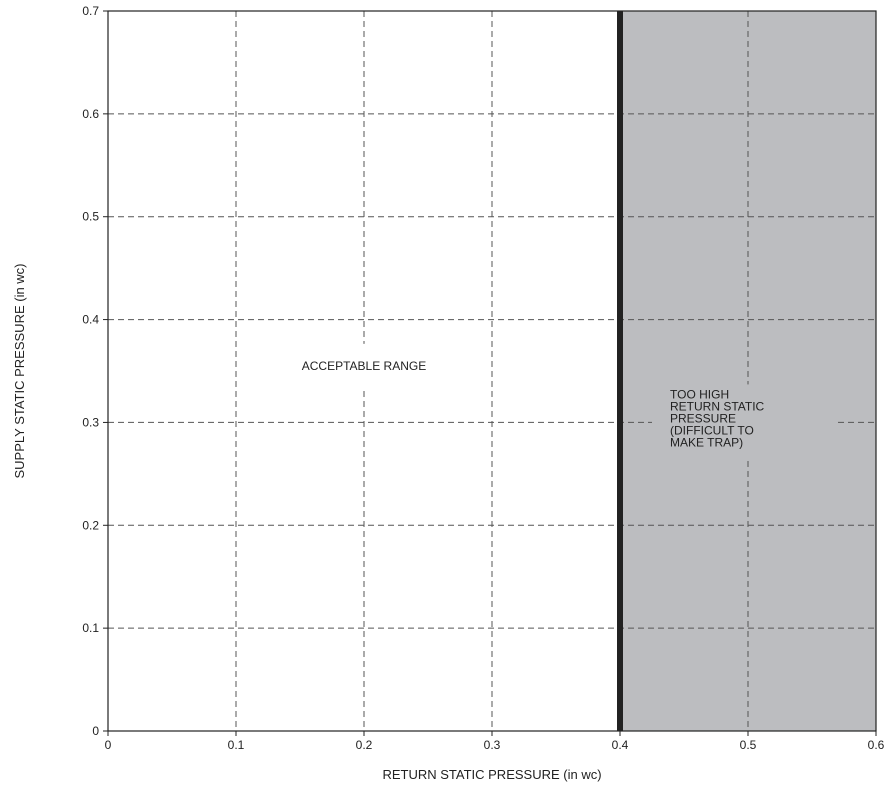  I want to click on too-high-label-background, so click(743, 422).